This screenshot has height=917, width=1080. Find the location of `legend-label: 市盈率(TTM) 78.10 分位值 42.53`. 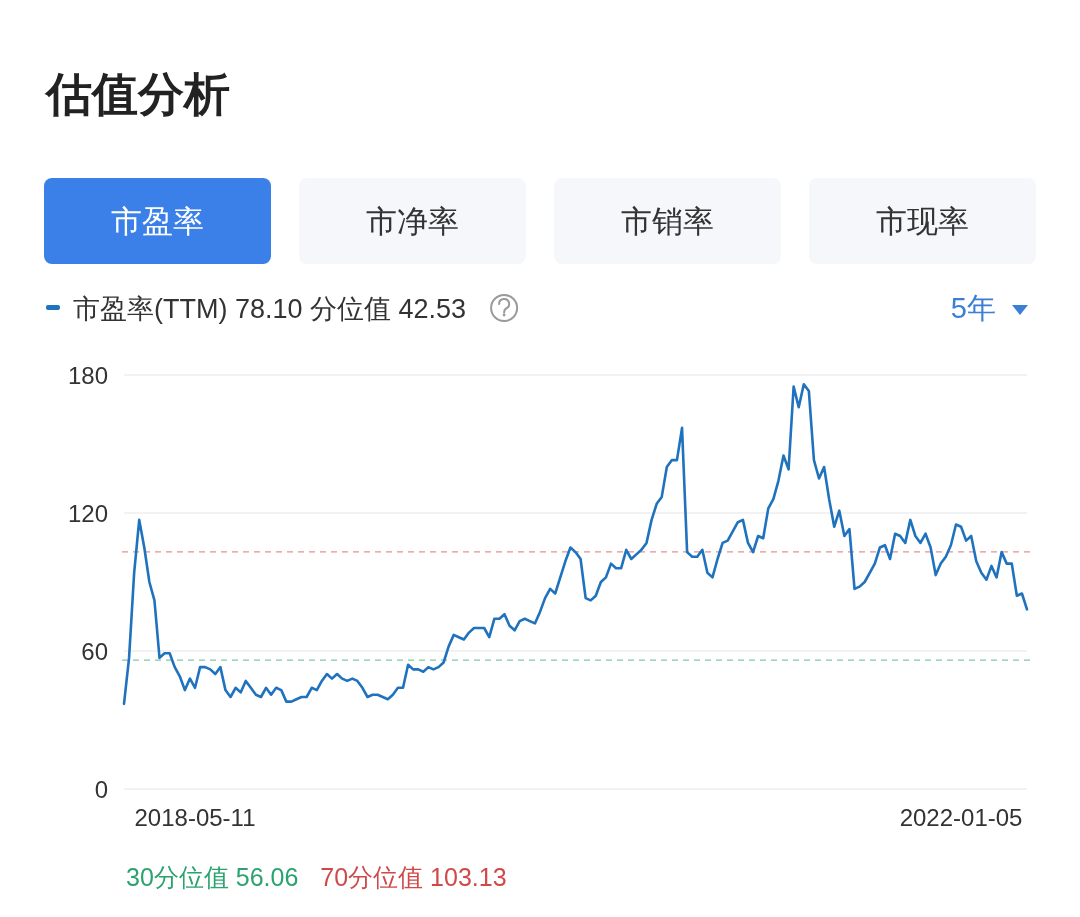

legend-label: 市盈率(TTM) 78.10 分位值 42.53 is located at coordinates (270, 309).